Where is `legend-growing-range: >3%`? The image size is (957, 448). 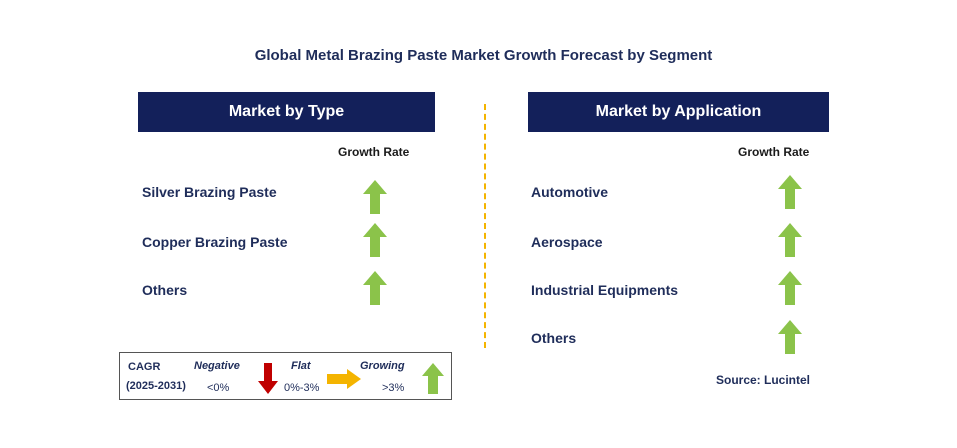
legend-growing-range: >3% is located at coordinates (393, 388).